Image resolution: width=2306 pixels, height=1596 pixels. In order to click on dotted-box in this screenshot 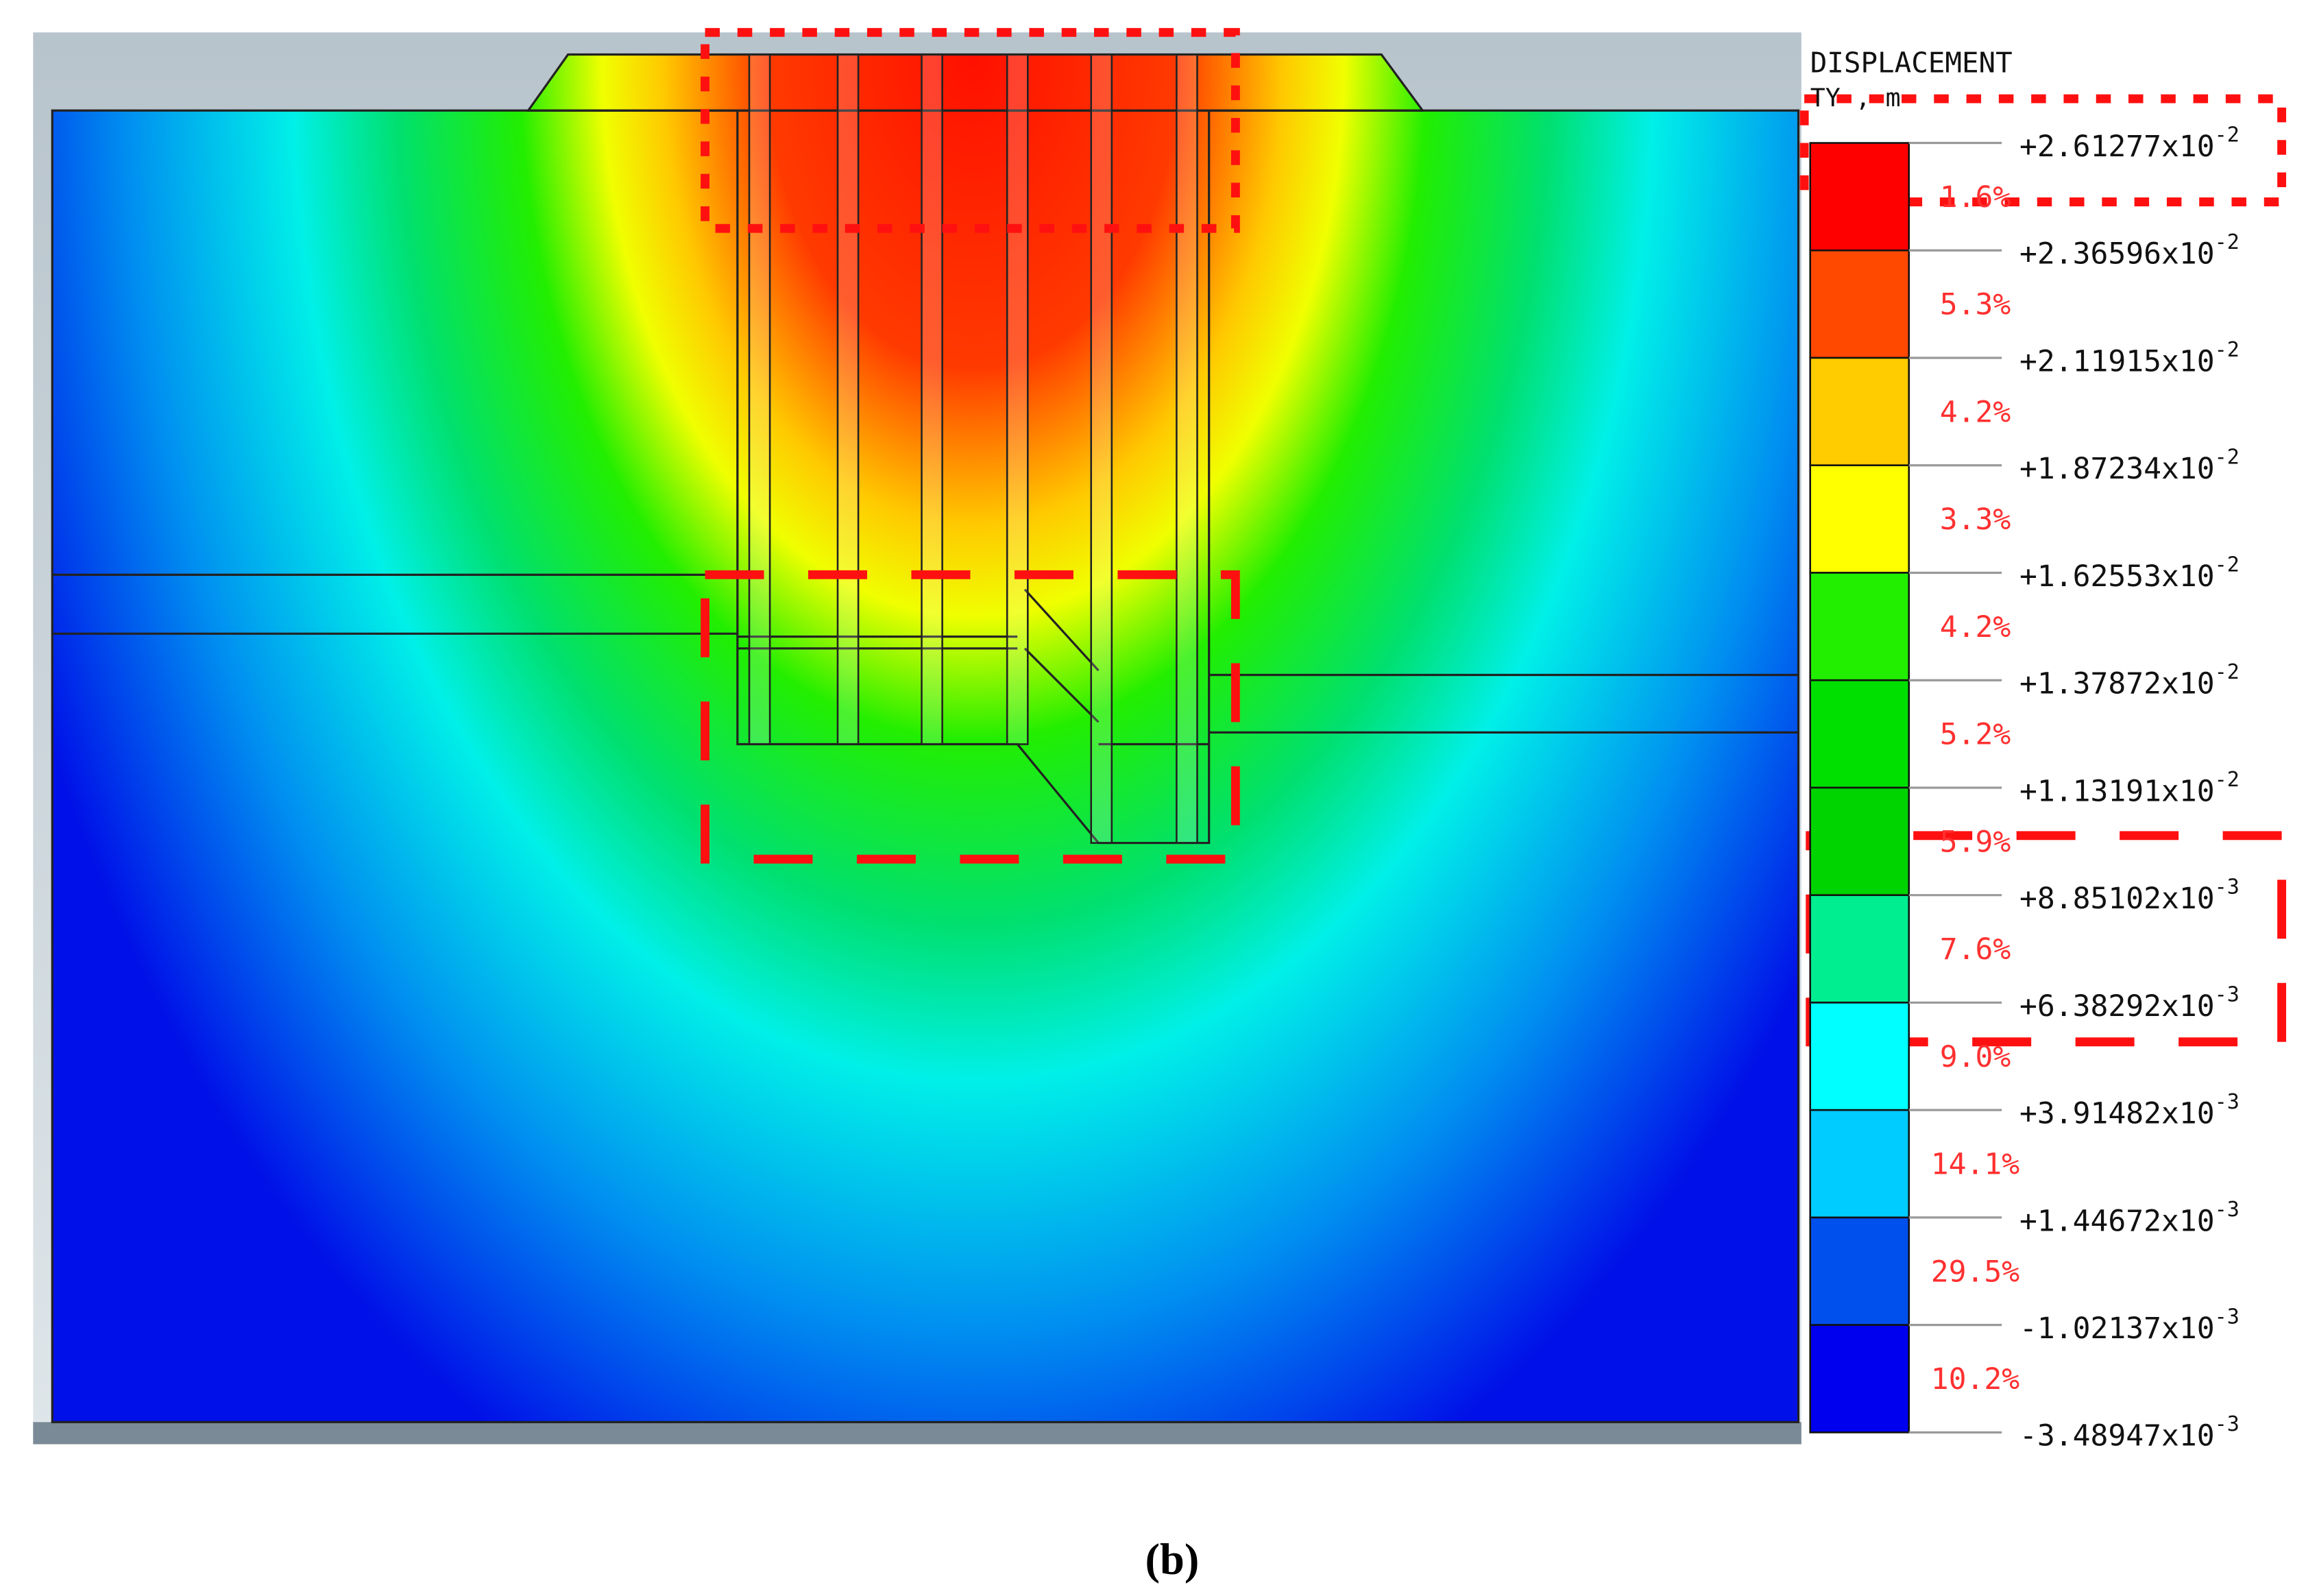, I will do `click(971, 130)`.